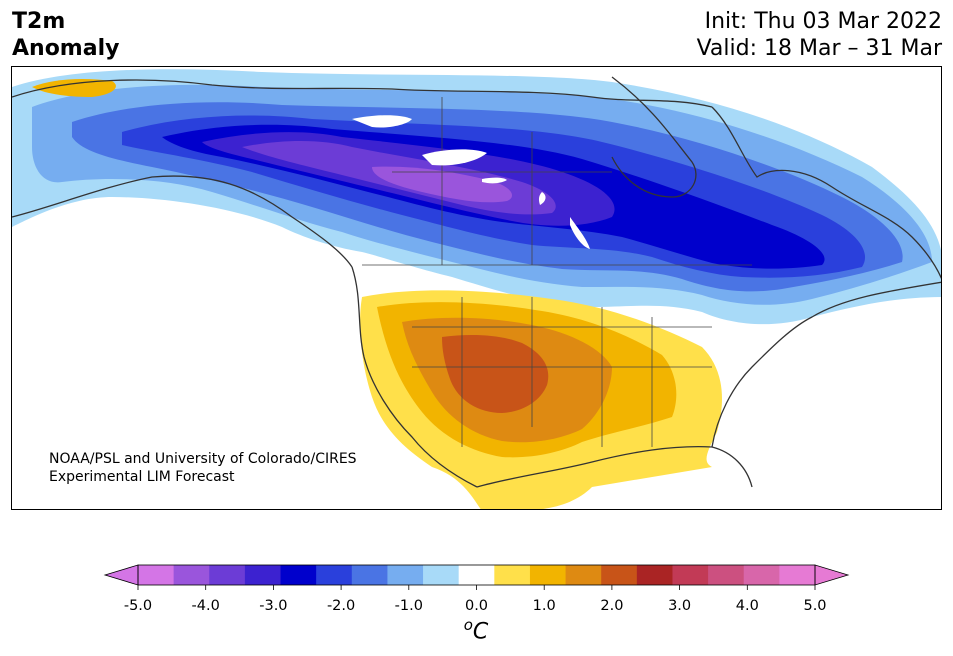 Image resolution: width=953 pixels, height=656 pixels. What do you see at coordinates (408, 606) in the screenshot?
I see `colorbar-tick-label: -1.0` at bounding box center [408, 606].